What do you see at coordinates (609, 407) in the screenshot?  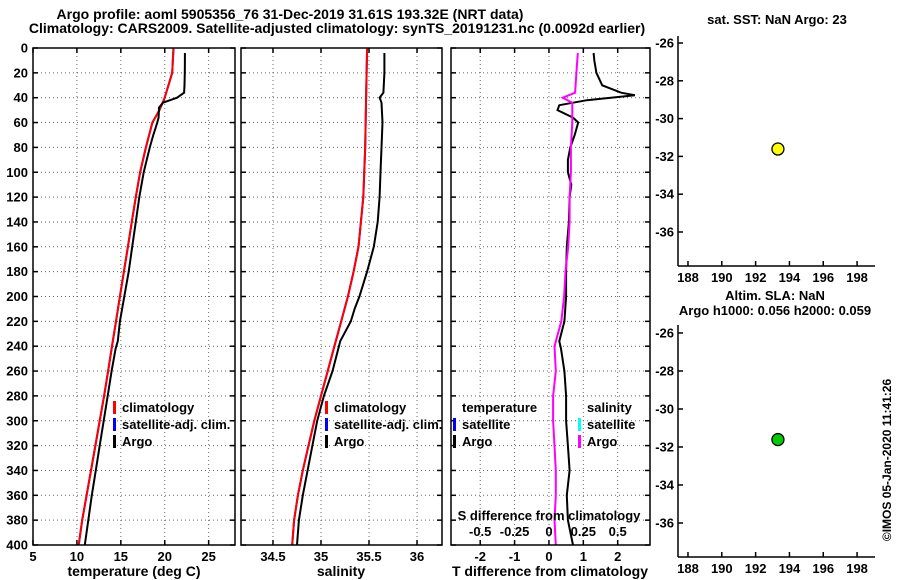 I see `legend-label: salinity` at bounding box center [609, 407].